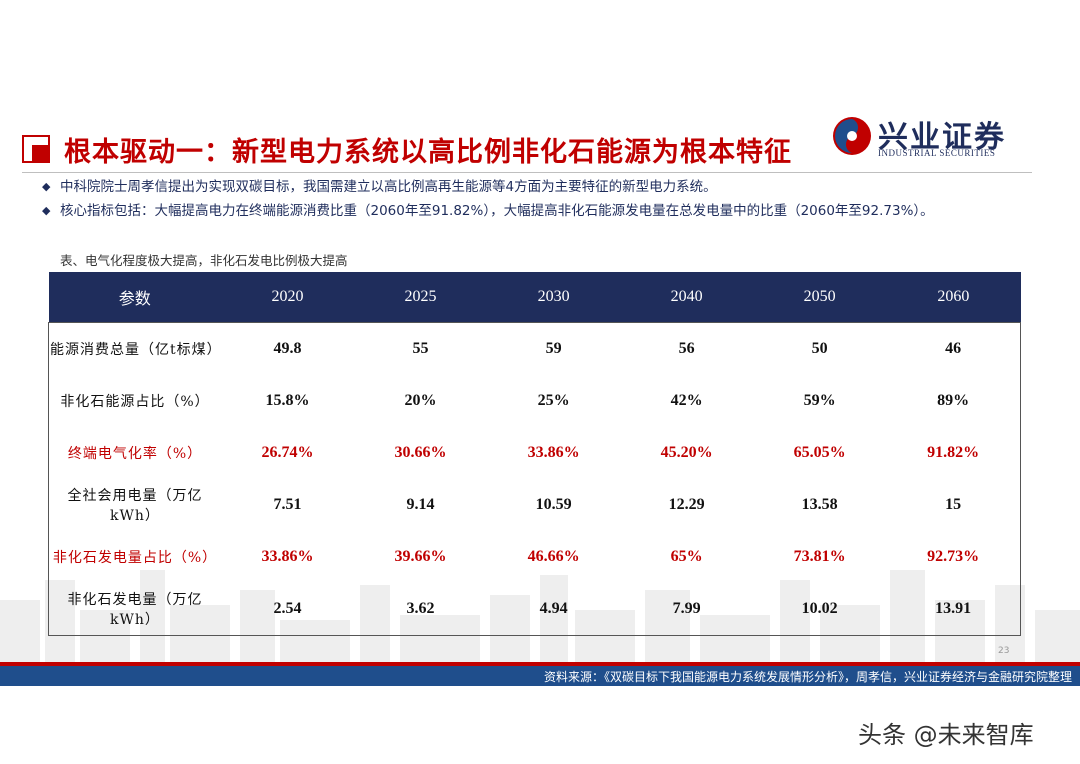  I want to click on table-cell: 9.14, so click(420, 504).